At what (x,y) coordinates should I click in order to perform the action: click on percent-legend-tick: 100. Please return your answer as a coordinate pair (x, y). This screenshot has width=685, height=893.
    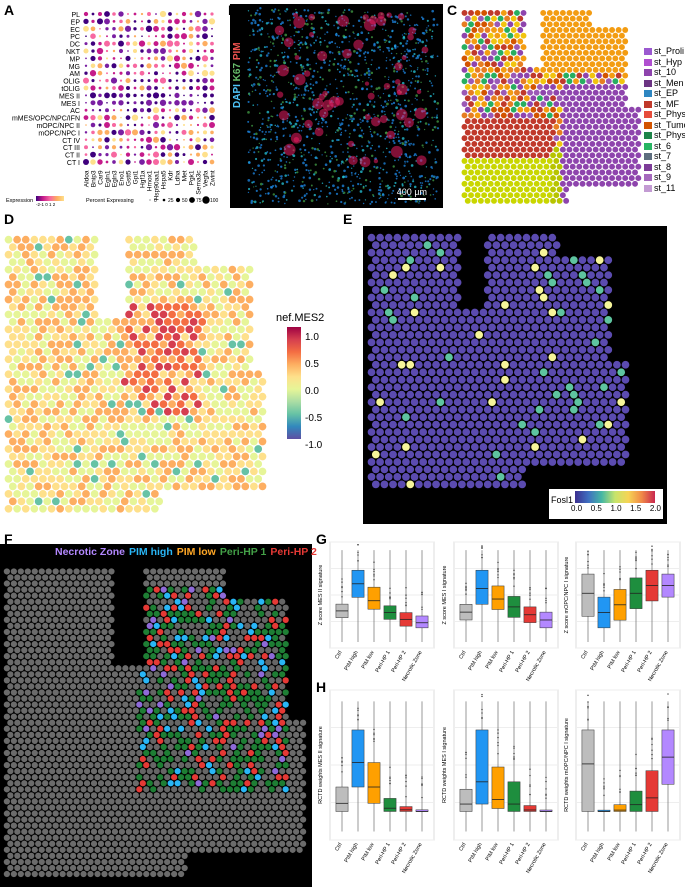
    Looking at the image, I should click on (214, 201).